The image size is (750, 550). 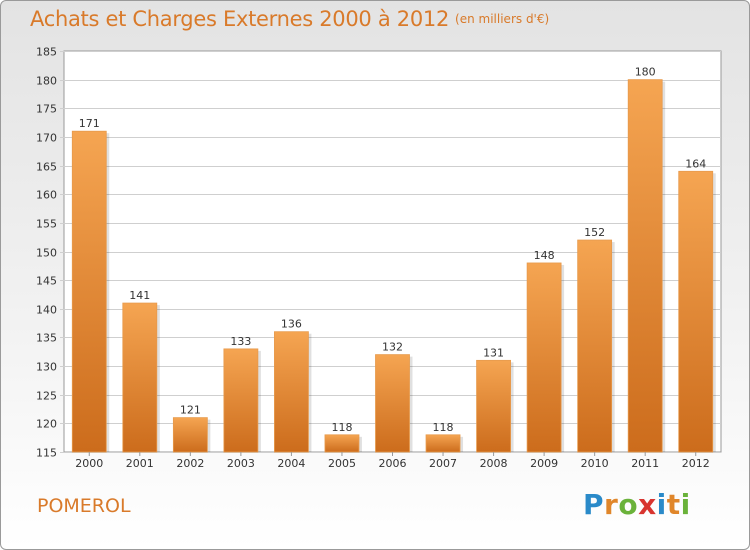 What do you see at coordinates (46, 310) in the screenshot?
I see `y-tick-label: 140` at bounding box center [46, 310].